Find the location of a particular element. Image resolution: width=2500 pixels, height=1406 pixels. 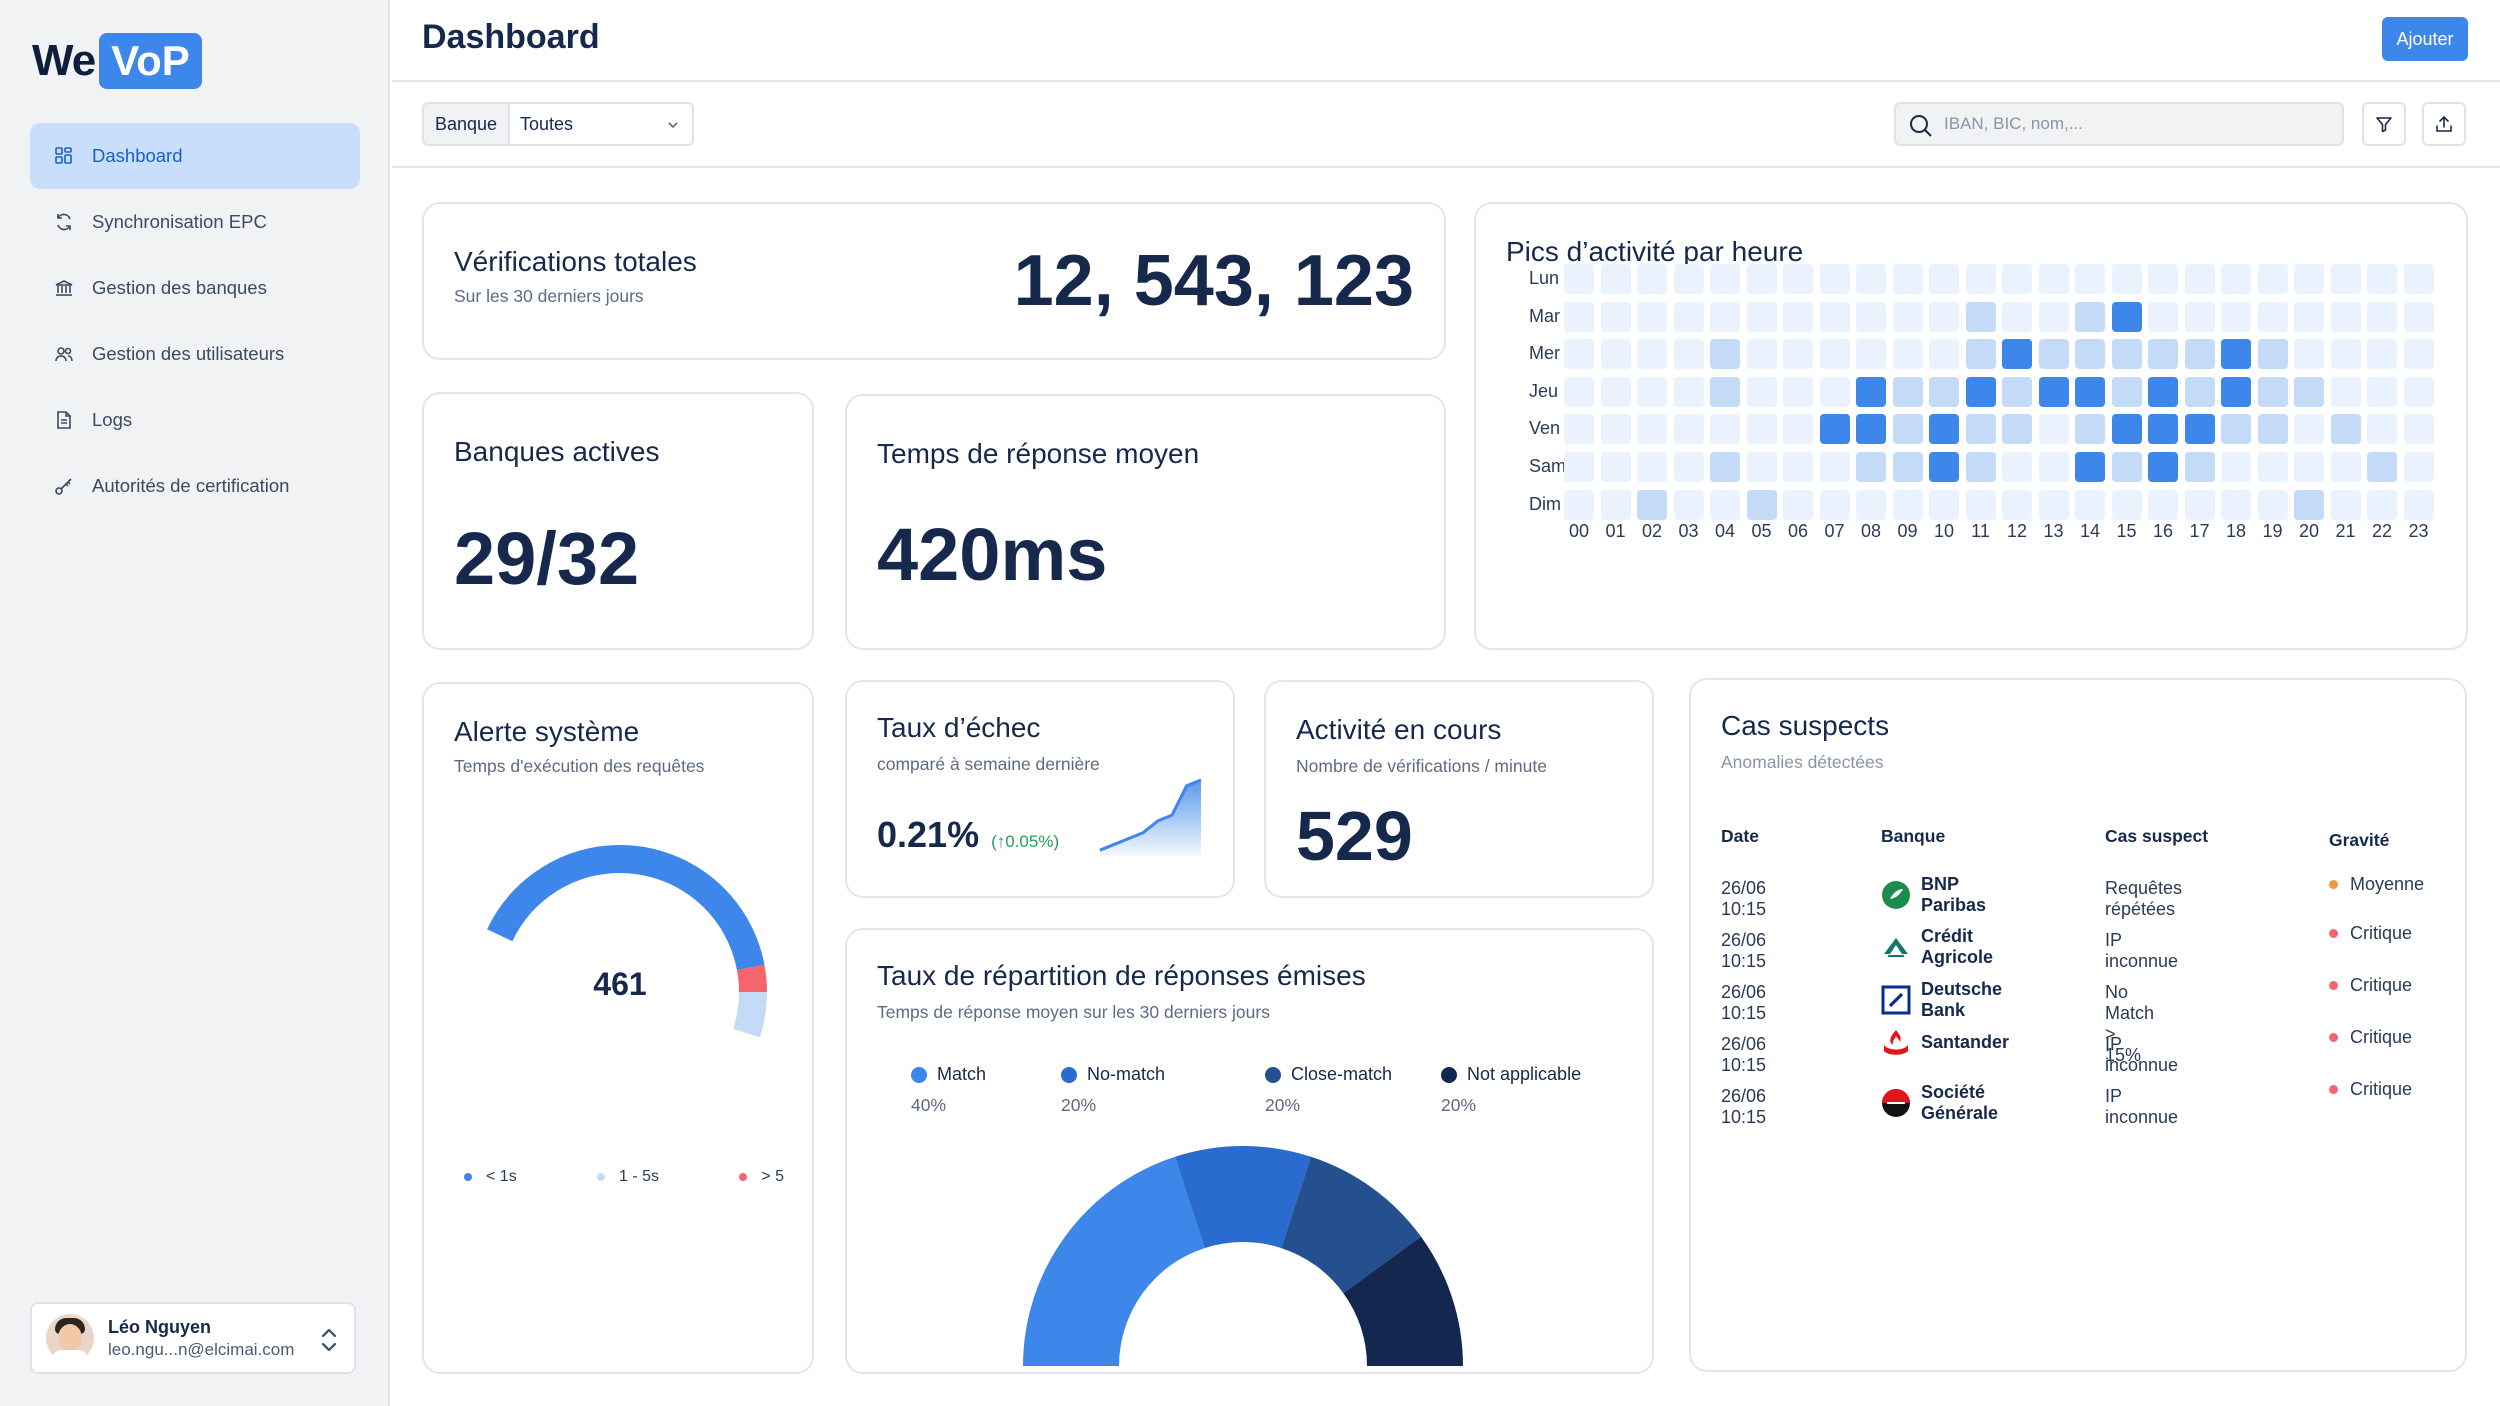

user-menu: Léo Nguyen leo.ngu...n@elcimai.com is located at coordinates (193, 1338).